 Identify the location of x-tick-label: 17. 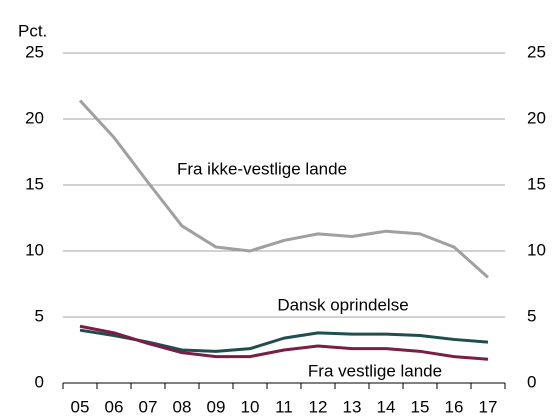
(488, 406).